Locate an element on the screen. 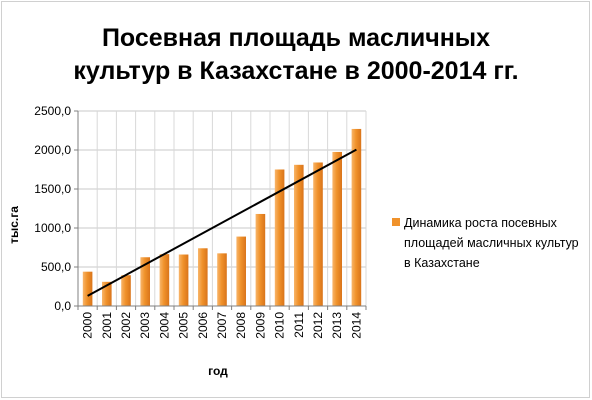  bar-2005 is located at coordinates (183, 280).